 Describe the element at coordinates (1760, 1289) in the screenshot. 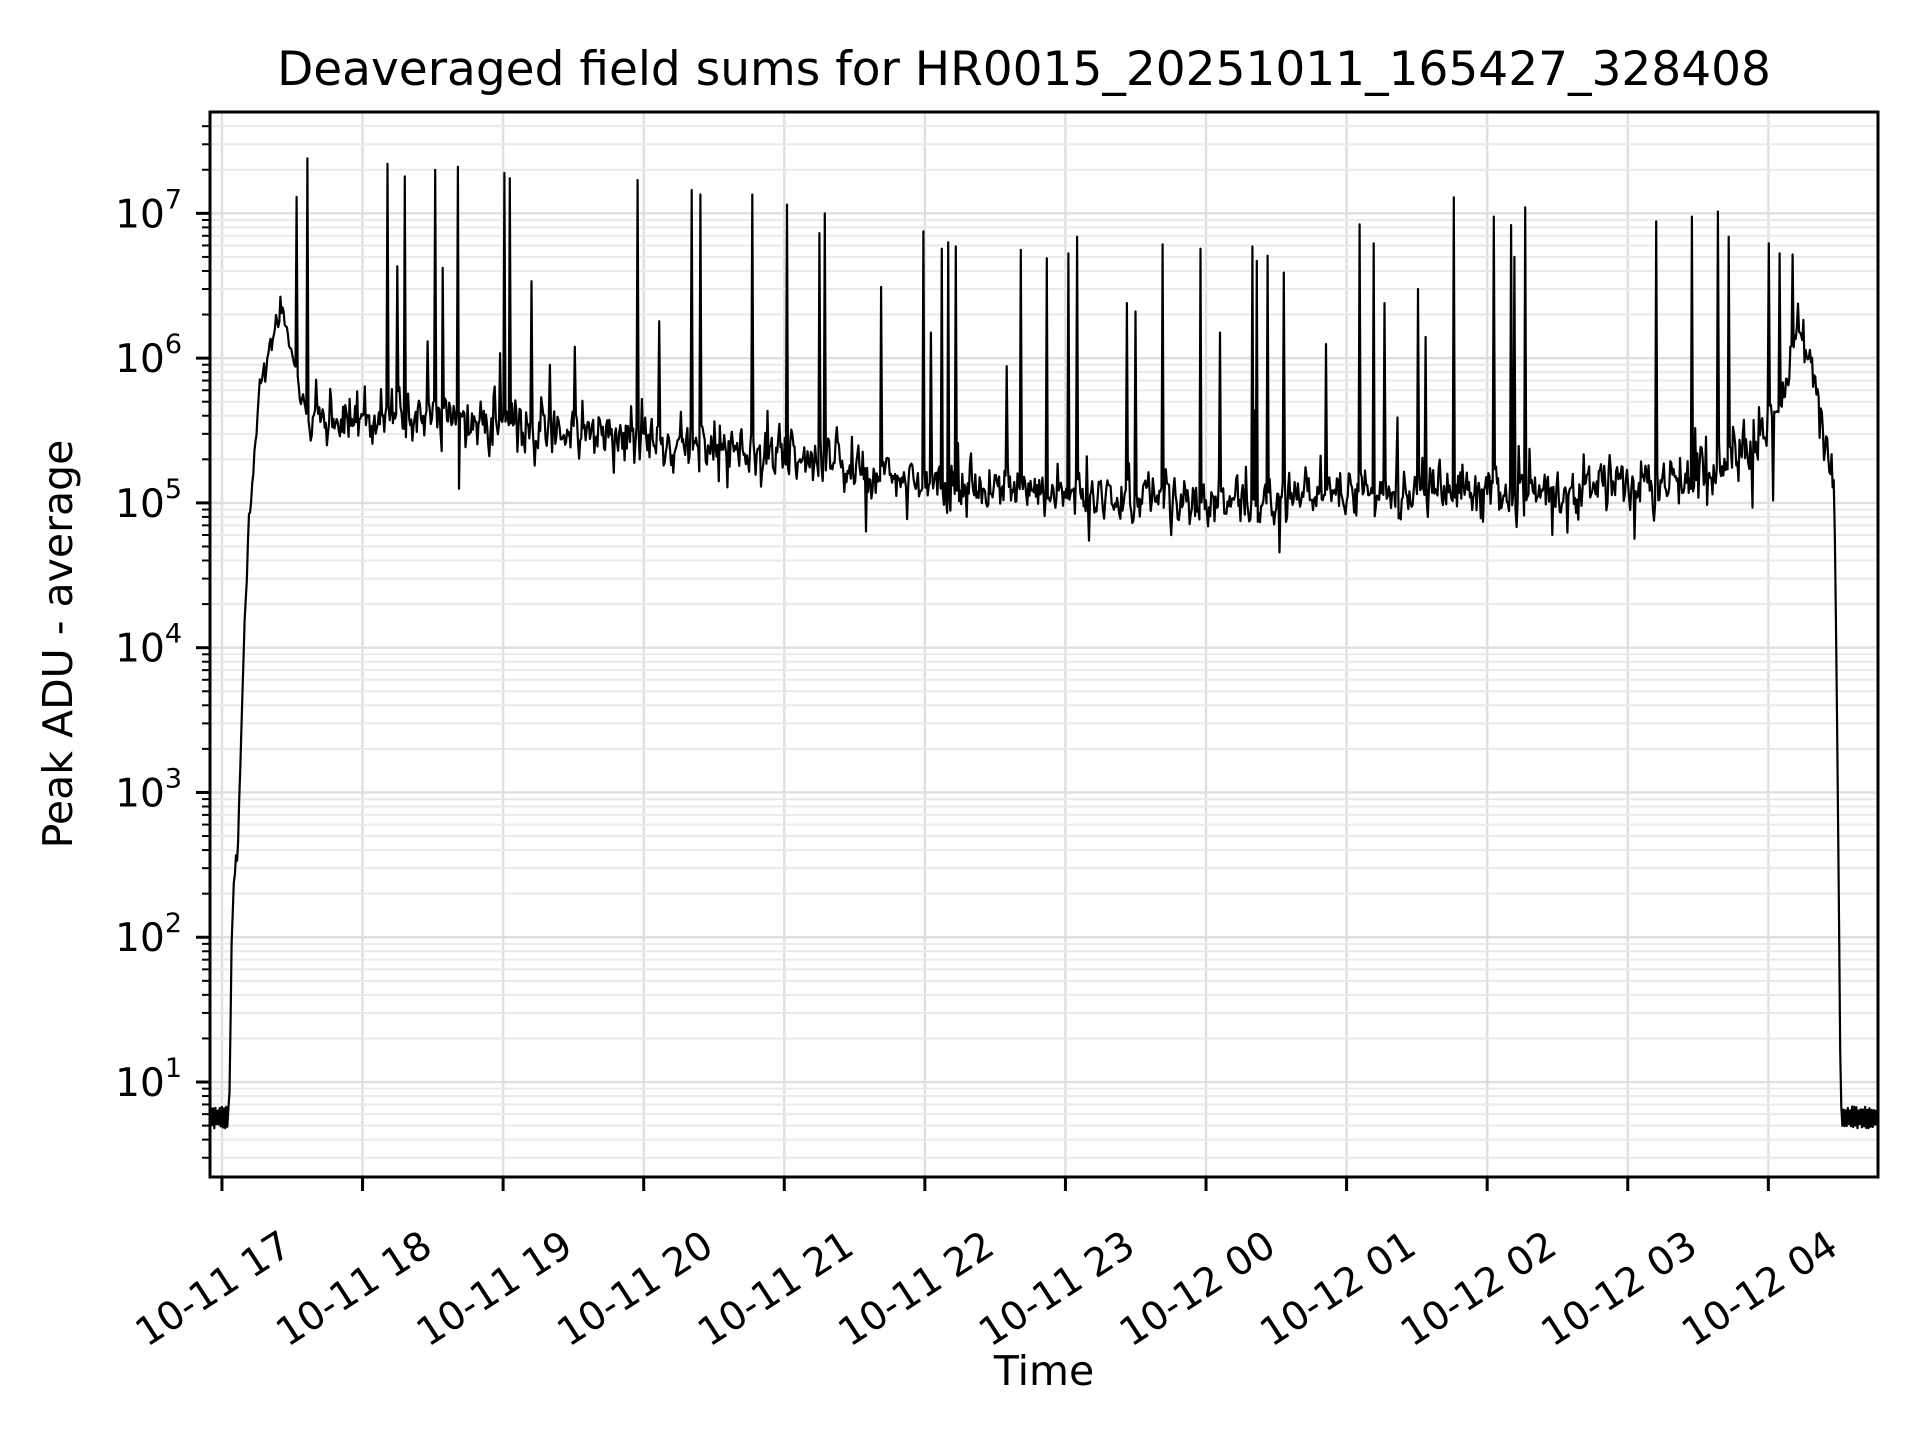

I see `x-tick-label: 10-12 04` at that location.